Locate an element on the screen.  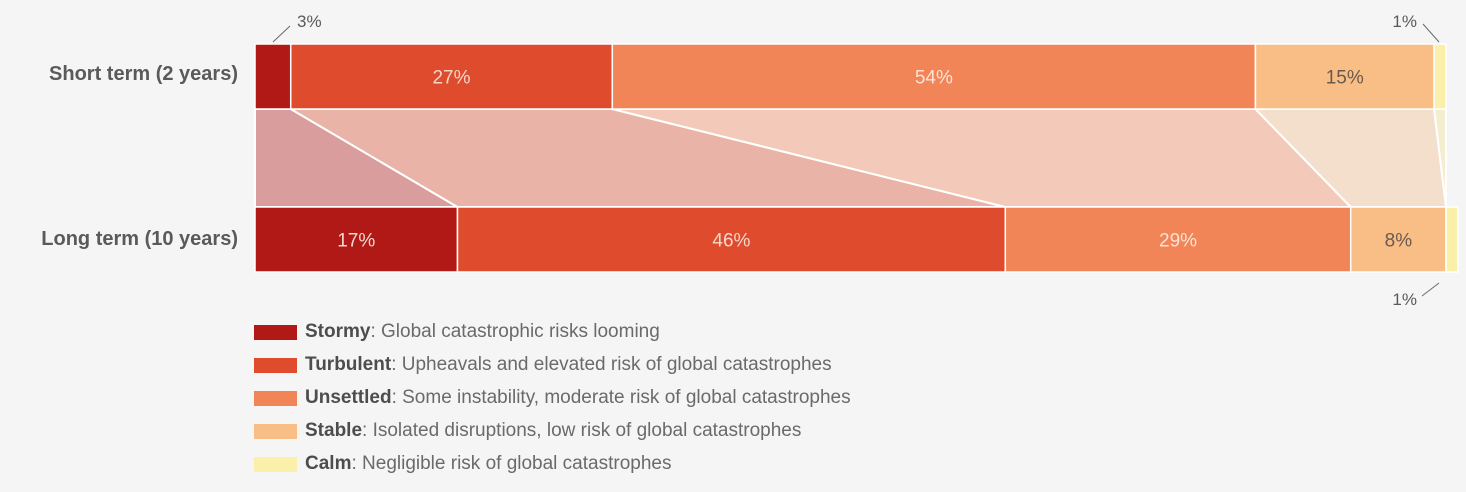
value-label: 27% is located at coordinates (451, 78).